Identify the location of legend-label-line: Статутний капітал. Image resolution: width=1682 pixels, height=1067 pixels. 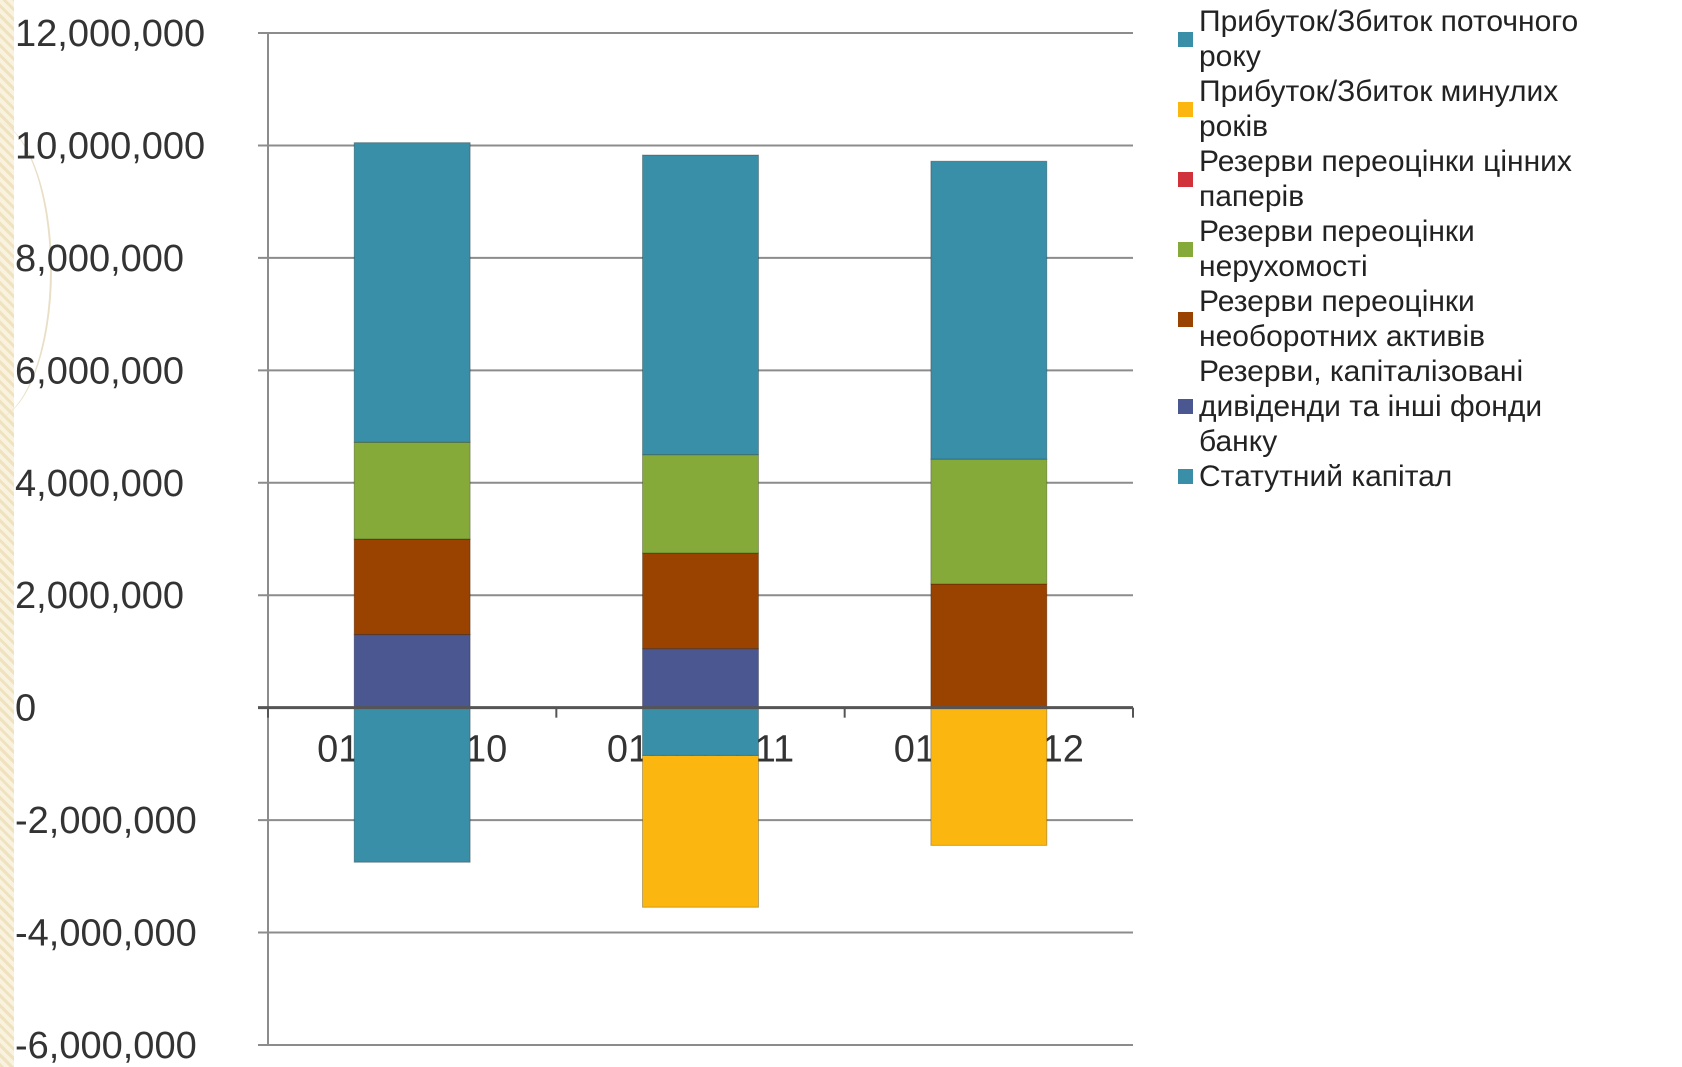
(1326, 476).